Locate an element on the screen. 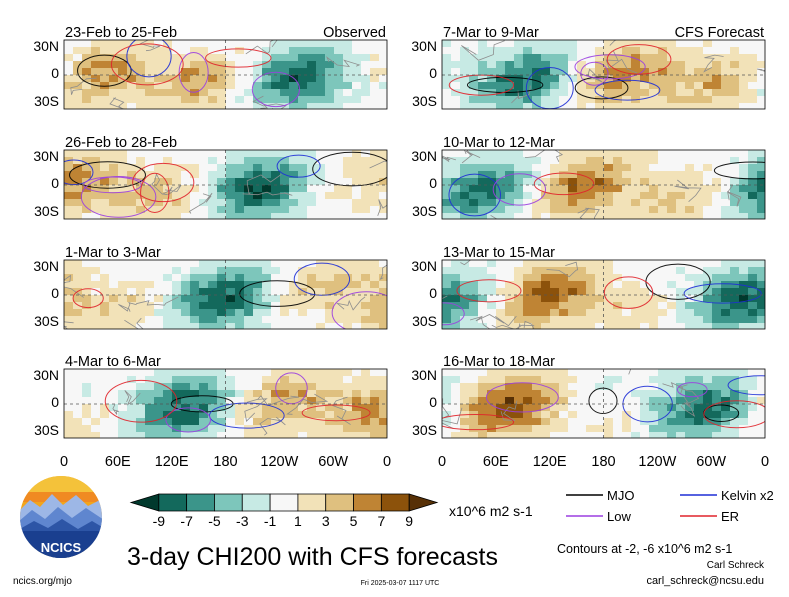 This screenshot has width=789, height=597. timestamp: Fri 2025-03-07 1117 UTC is located at coordinates (400, 583).